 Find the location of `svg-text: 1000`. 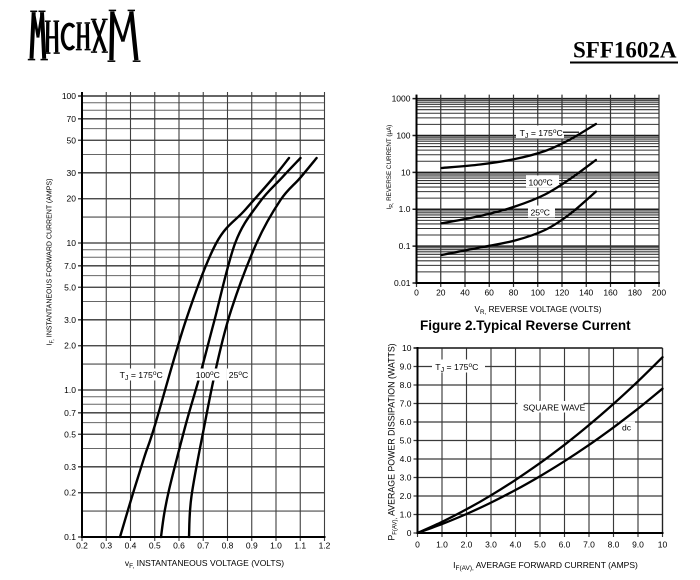

svg-text: 1000 is located at coordinates (401, 99).